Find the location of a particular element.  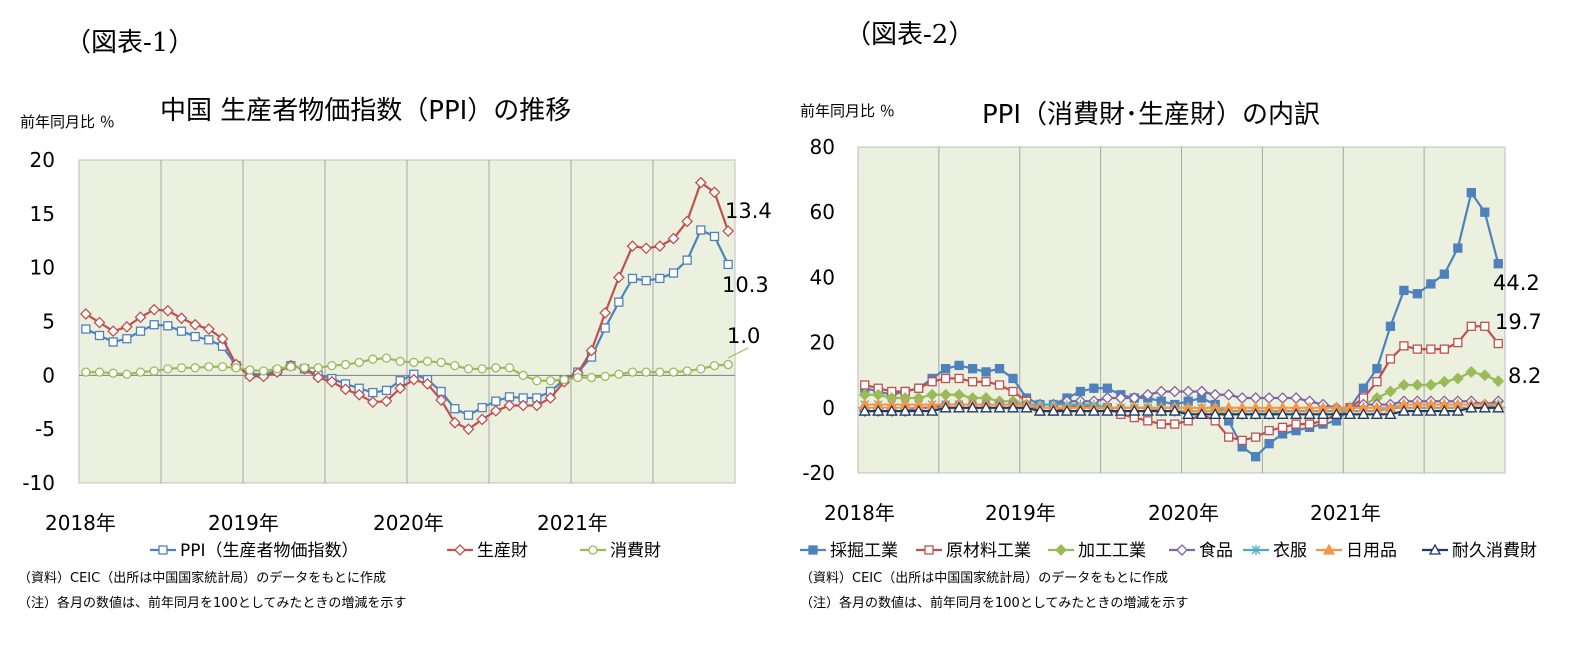

chart2-end-label: 19.7 is located at coordinates (1518, 322).